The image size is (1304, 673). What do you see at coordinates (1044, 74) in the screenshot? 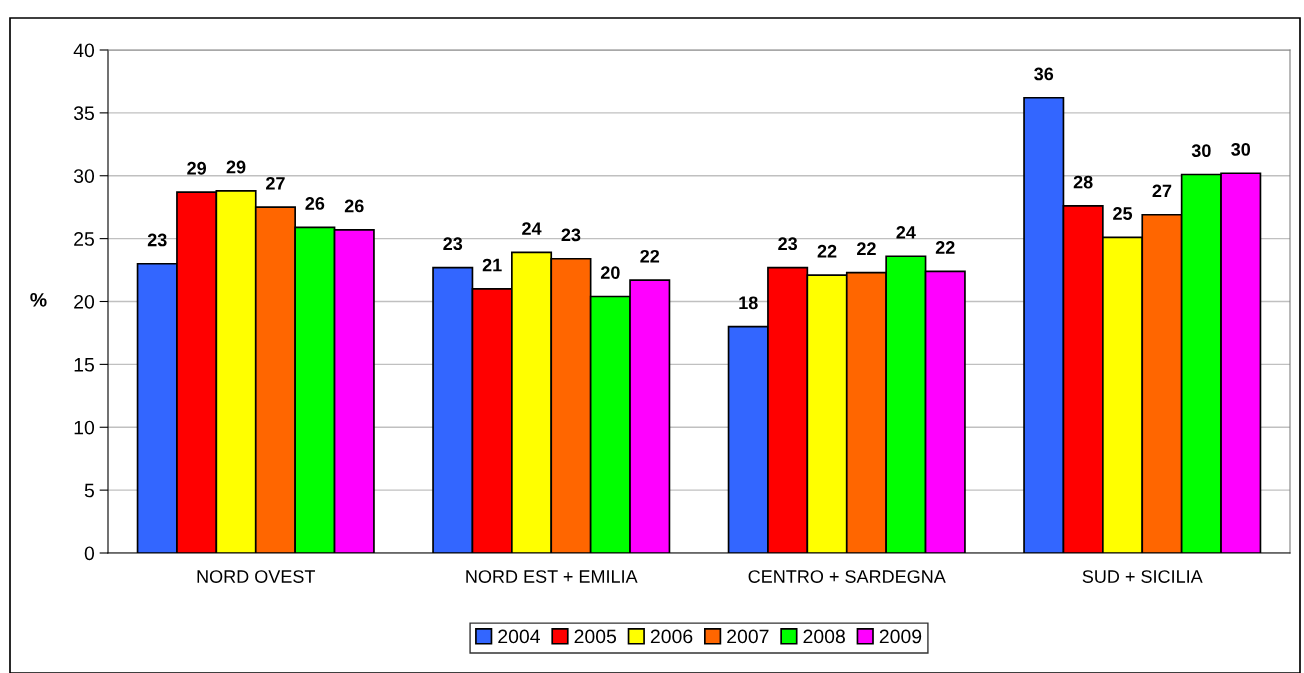
I see `data-label: 36` at bounding box center [1044, 74].